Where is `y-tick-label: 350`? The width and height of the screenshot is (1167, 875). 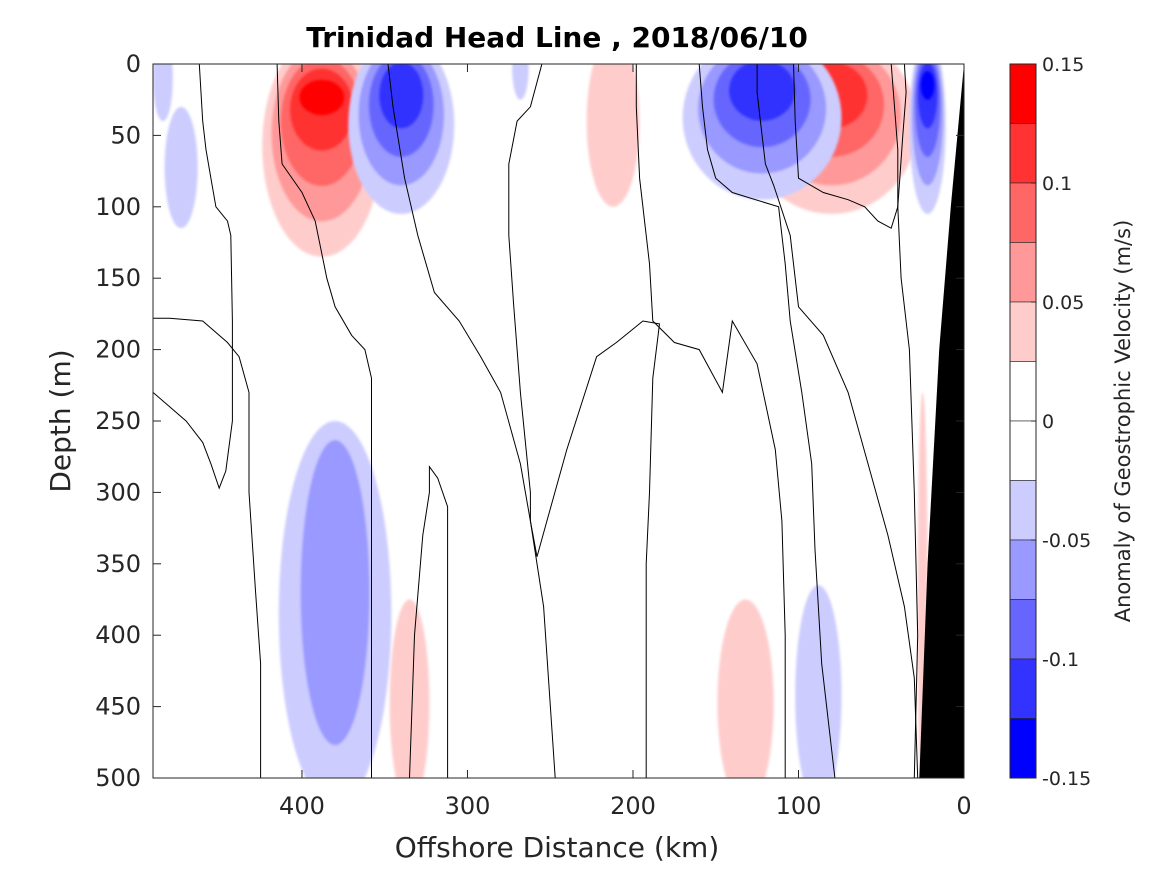 y-tick-label: 350 is located at coordinates (118, 564).